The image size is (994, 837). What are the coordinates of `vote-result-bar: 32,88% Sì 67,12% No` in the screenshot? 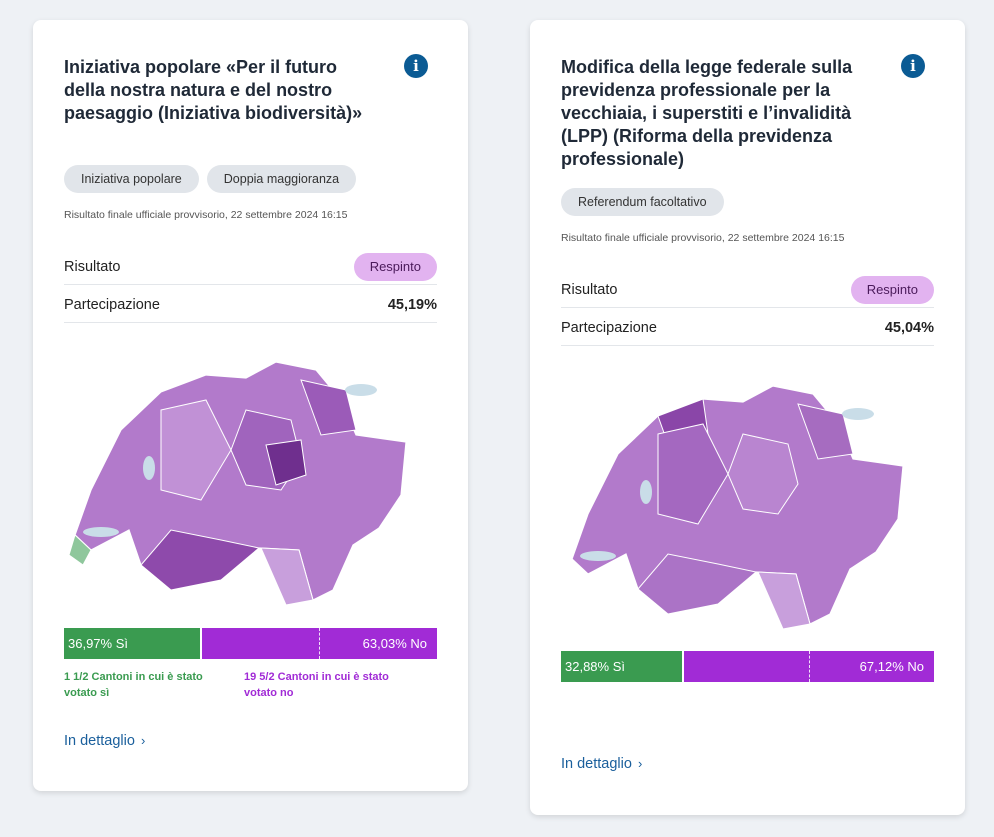 It's located at (747, 666).